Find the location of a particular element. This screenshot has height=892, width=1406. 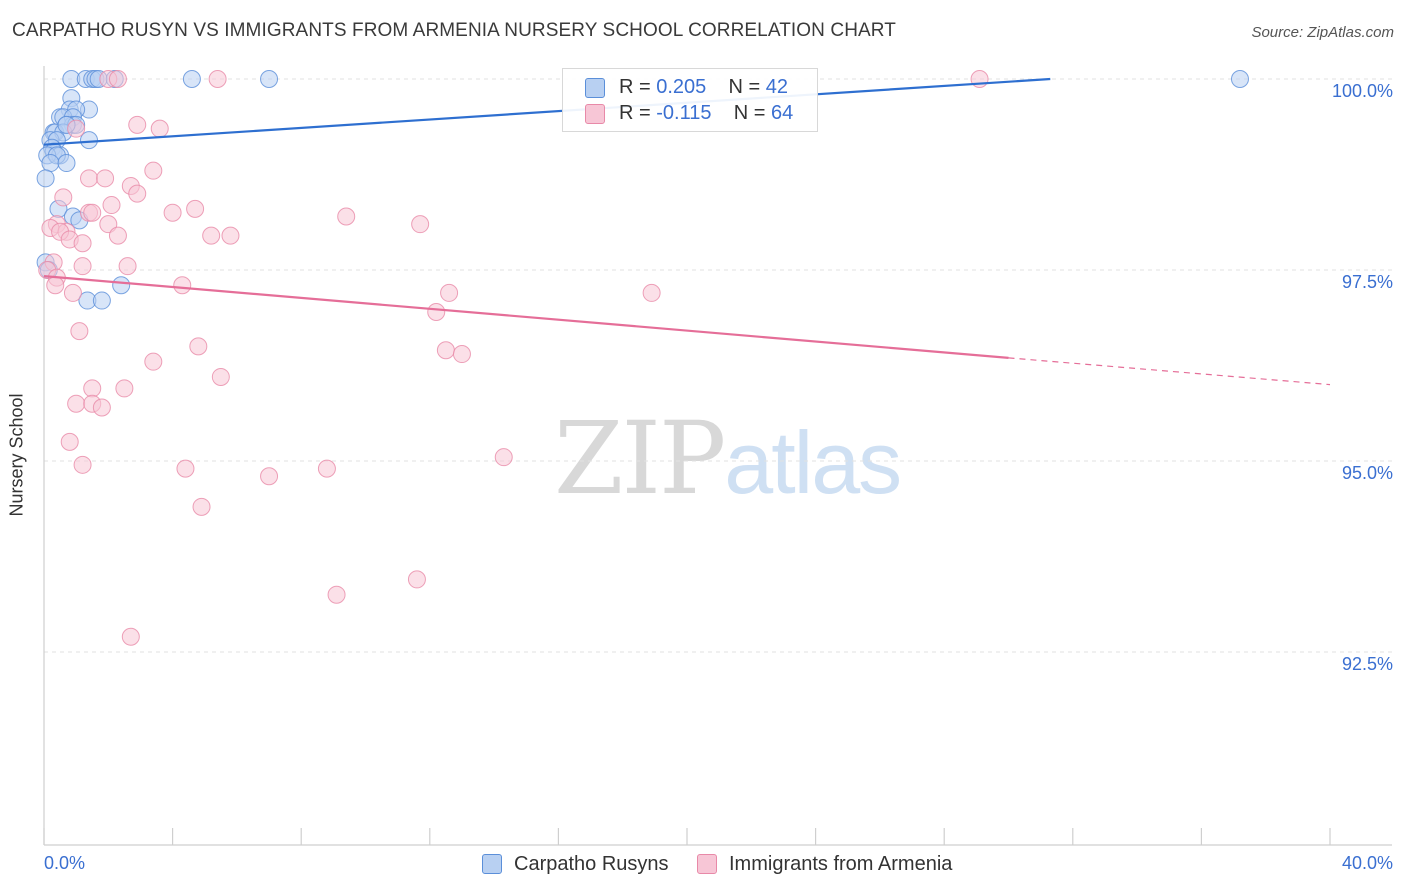

source-label: Source: ZipAtlas.com is located at coordinates (1322, 32).